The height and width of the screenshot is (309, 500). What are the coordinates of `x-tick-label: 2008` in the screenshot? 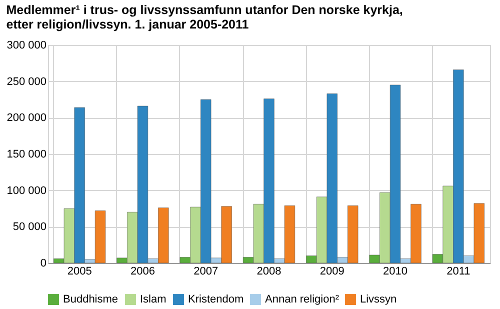 It's located at (269, 272).